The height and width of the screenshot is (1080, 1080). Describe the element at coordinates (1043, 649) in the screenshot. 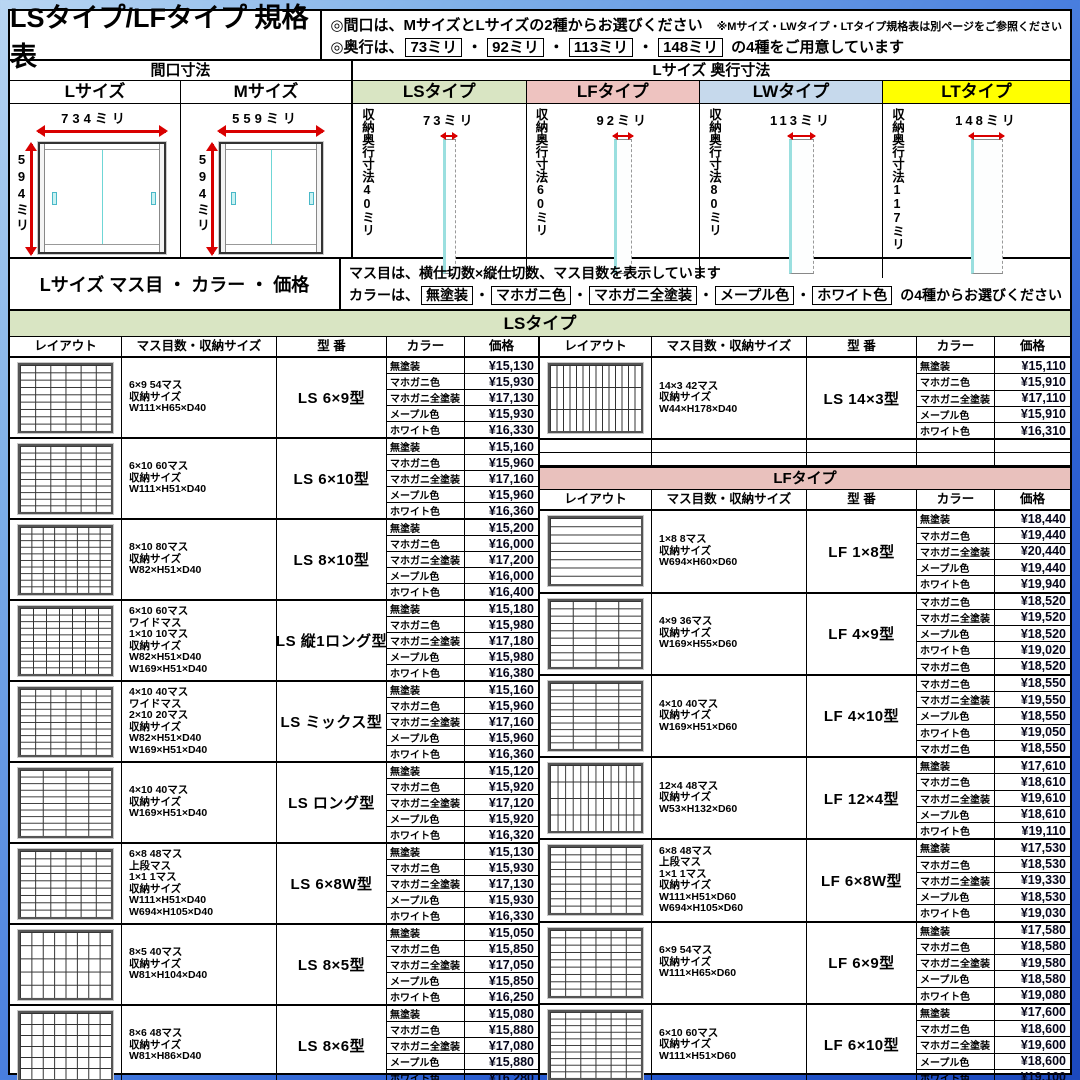

I see `price-value: ¥19,020` at that location.